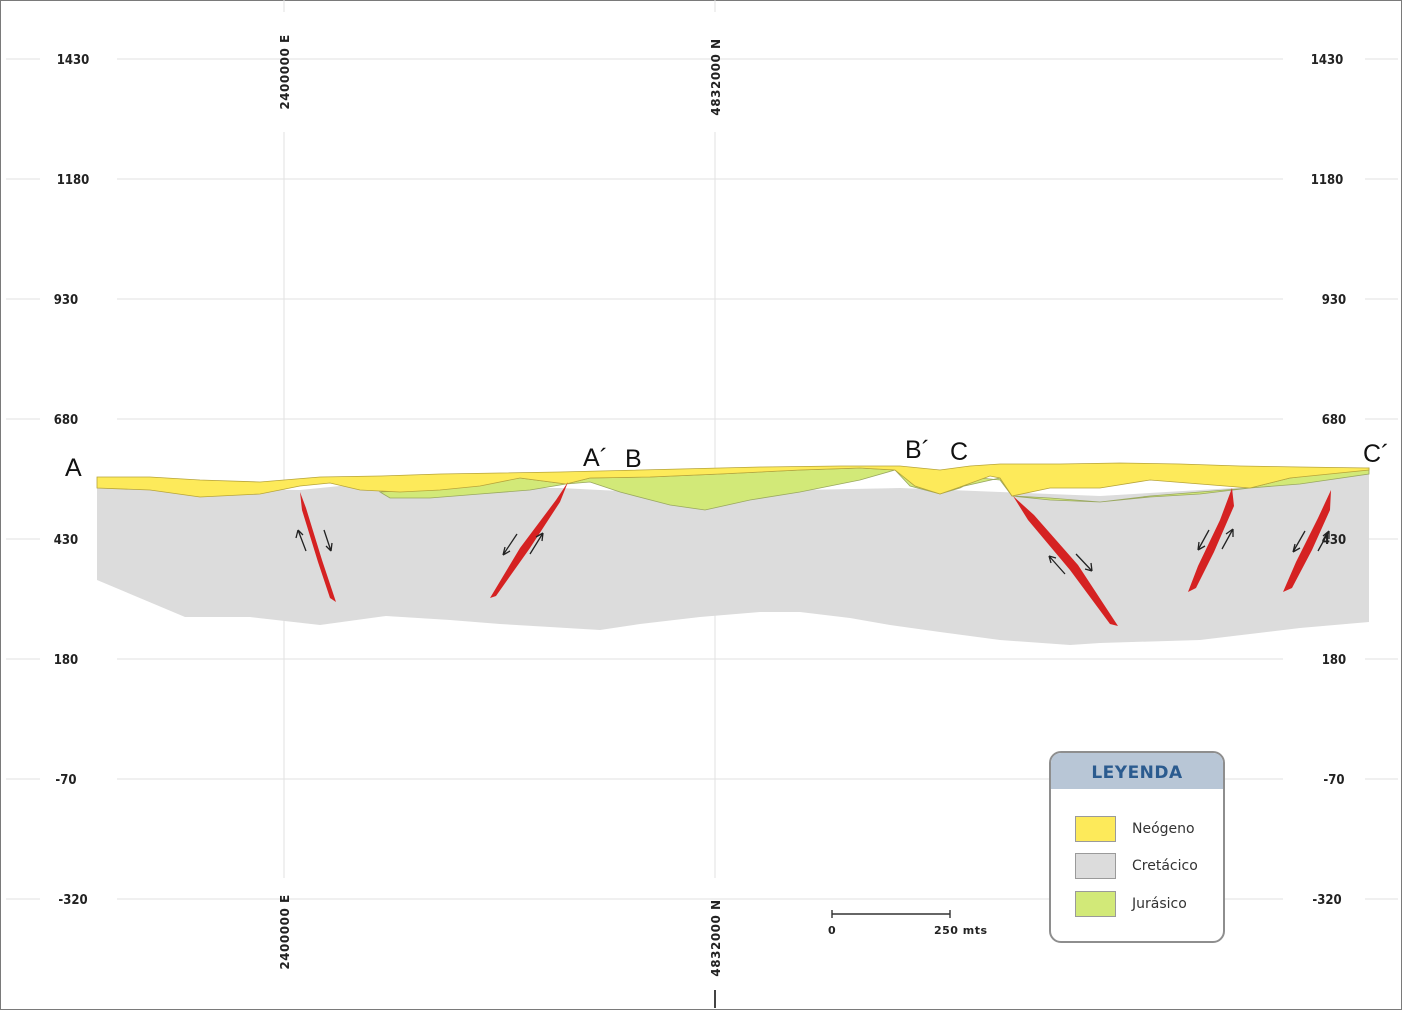 This screenshot has height=1010, width=1402. What do you see at coordinates (959, 452) in the screenshot?
I see `point-label-c: C` at bounding box center [959, 452].